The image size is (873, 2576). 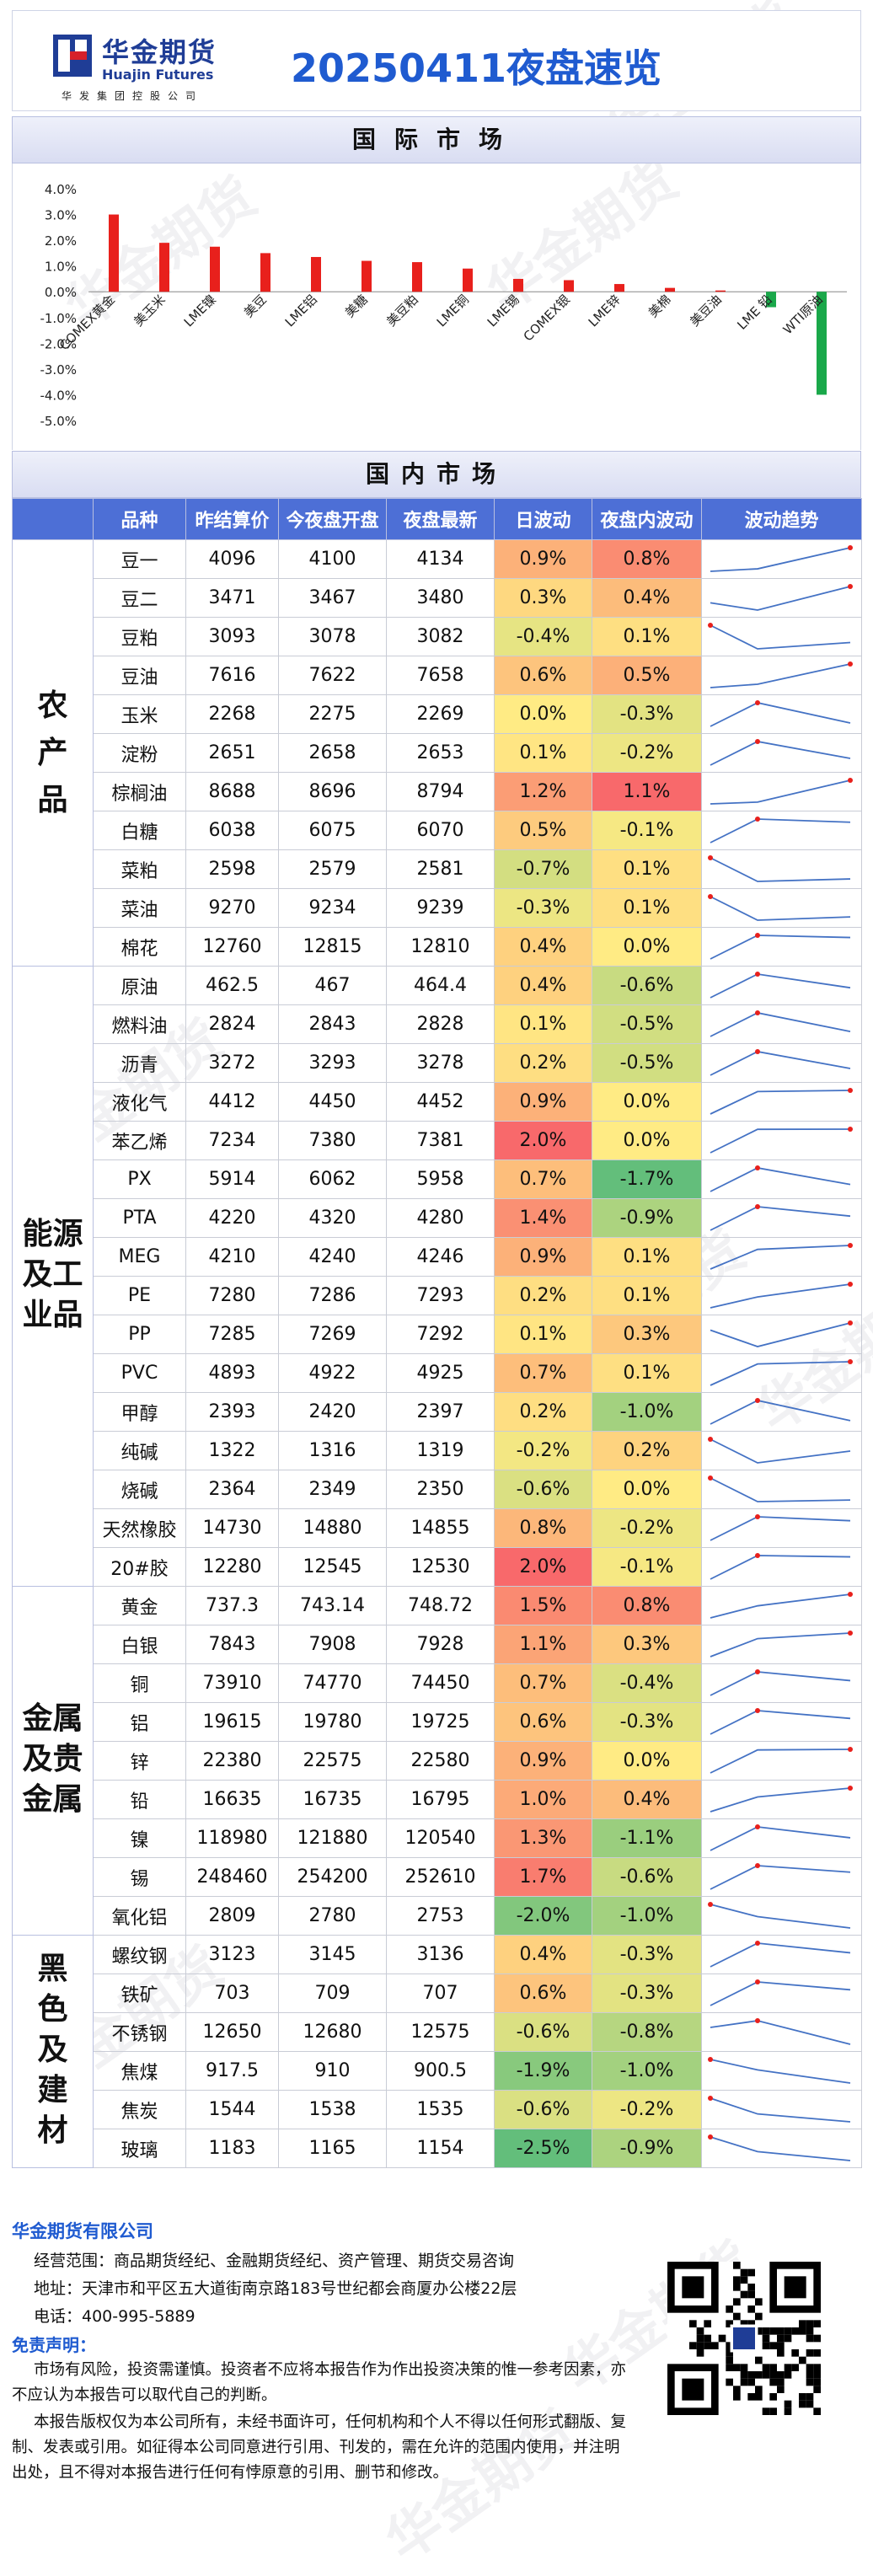 I want to click on table-row: 纯碱 1322 1316 1319 -0.2% 0.2%, so click(x=438, y=1450).